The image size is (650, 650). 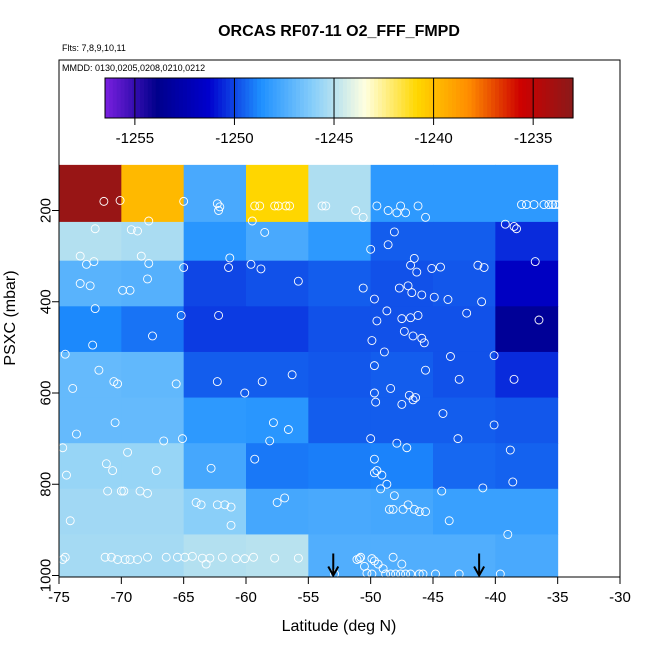 I want to click on colorbar-tick-label: -1240, so click(x=433, y=138).